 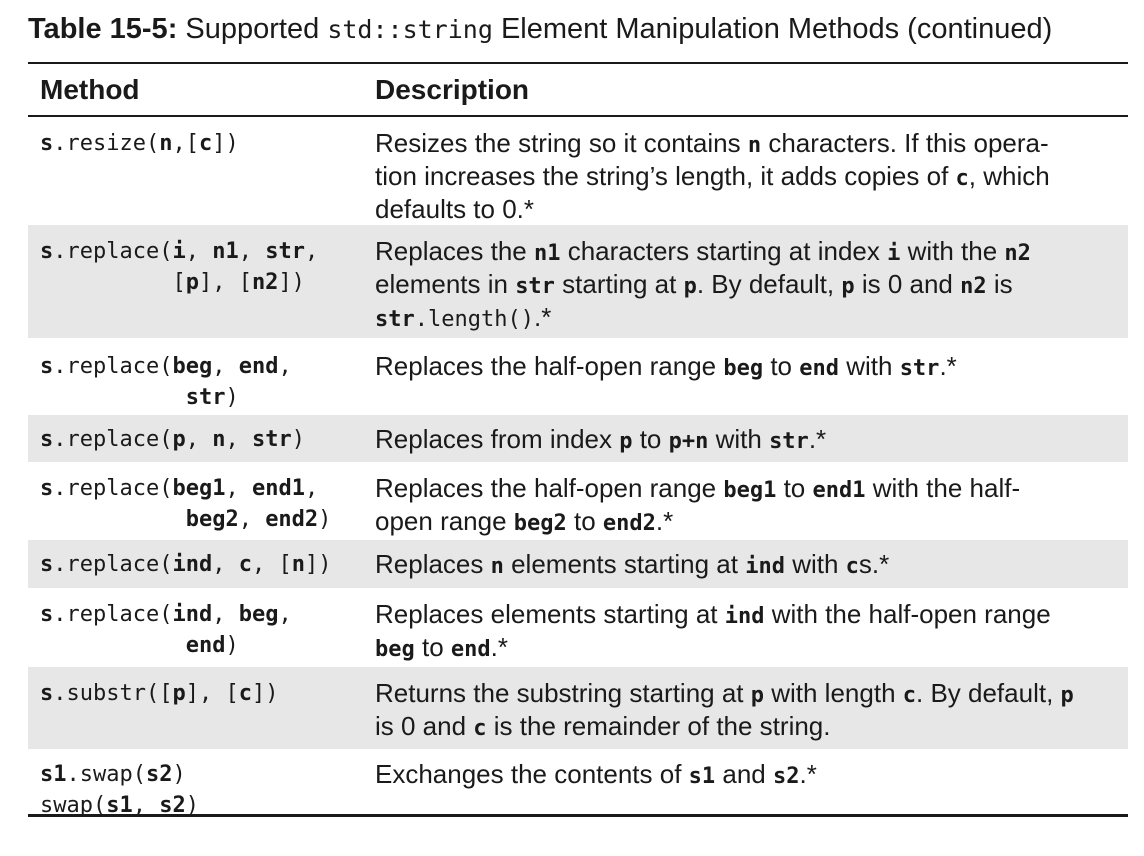 I want to click on description-text: Exchanges the contents of, so click(x=532, y=774).